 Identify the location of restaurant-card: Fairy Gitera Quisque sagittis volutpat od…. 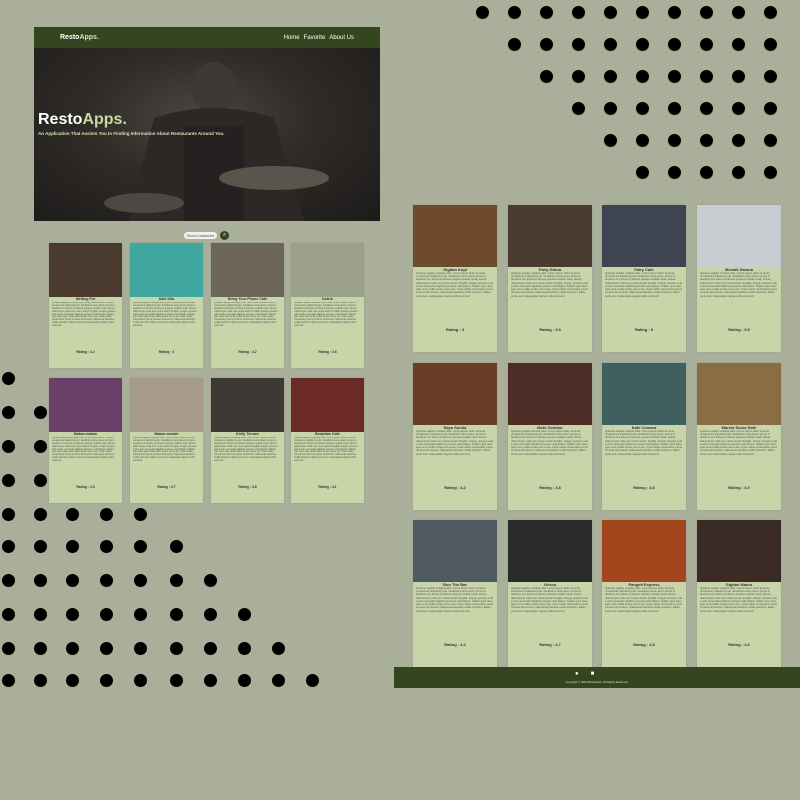
(550, 278).